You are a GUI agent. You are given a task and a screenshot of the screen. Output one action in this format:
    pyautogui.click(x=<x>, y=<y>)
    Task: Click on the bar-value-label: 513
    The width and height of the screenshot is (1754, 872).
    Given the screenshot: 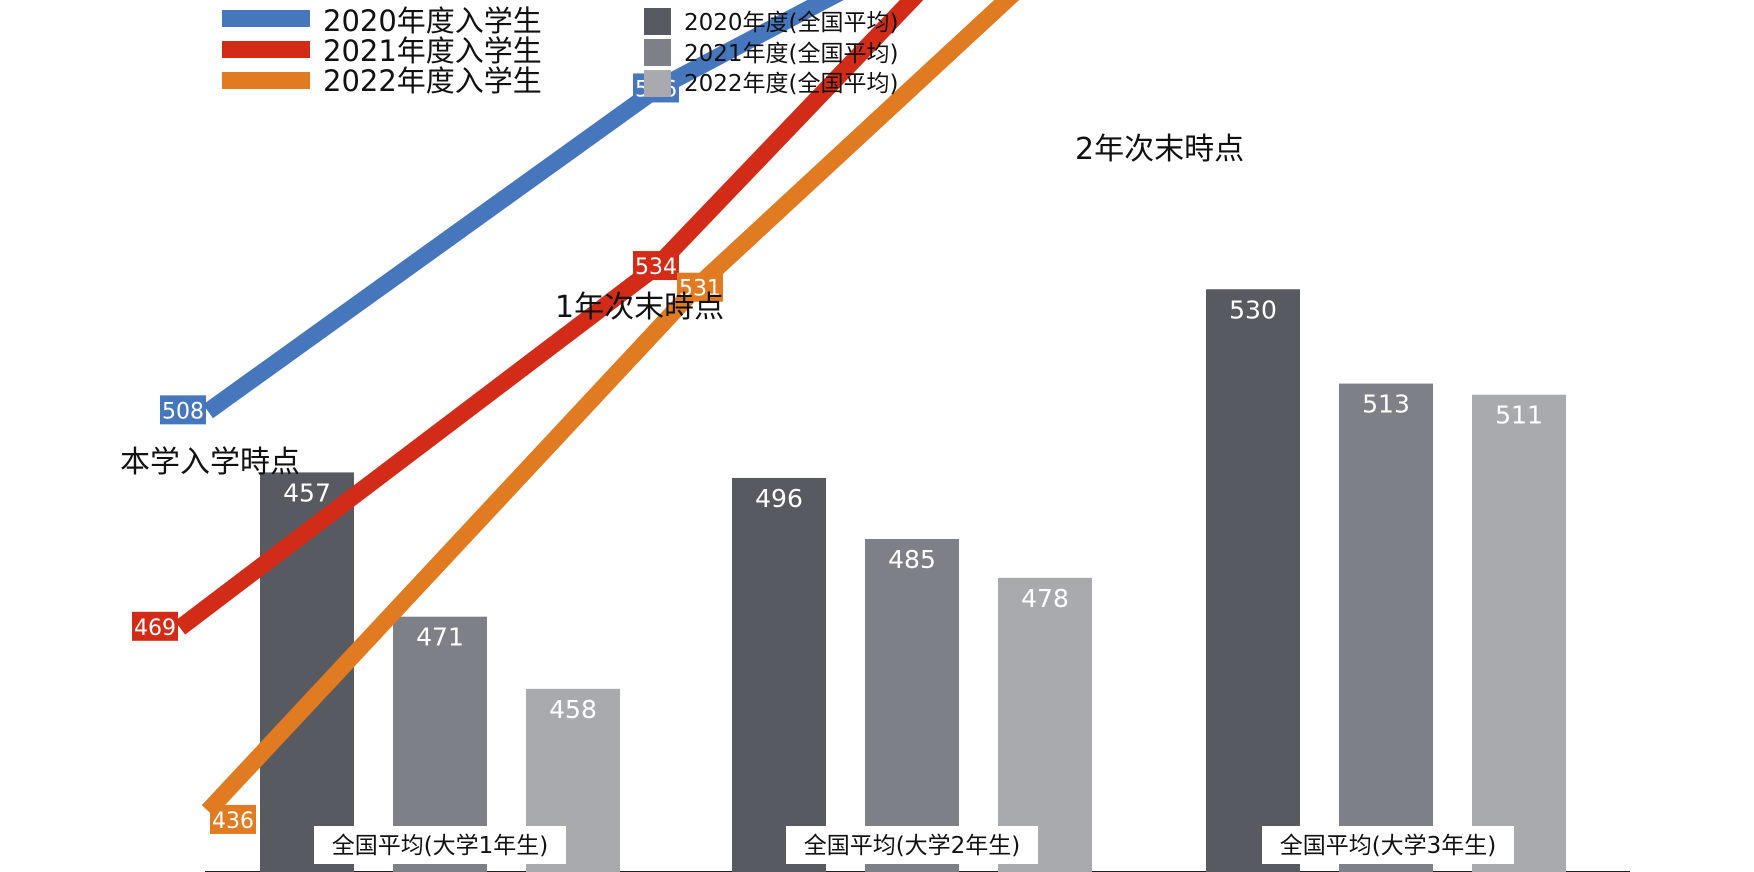 What is the action you would take?
    pyautogui.click(x=1386, y=404)
    